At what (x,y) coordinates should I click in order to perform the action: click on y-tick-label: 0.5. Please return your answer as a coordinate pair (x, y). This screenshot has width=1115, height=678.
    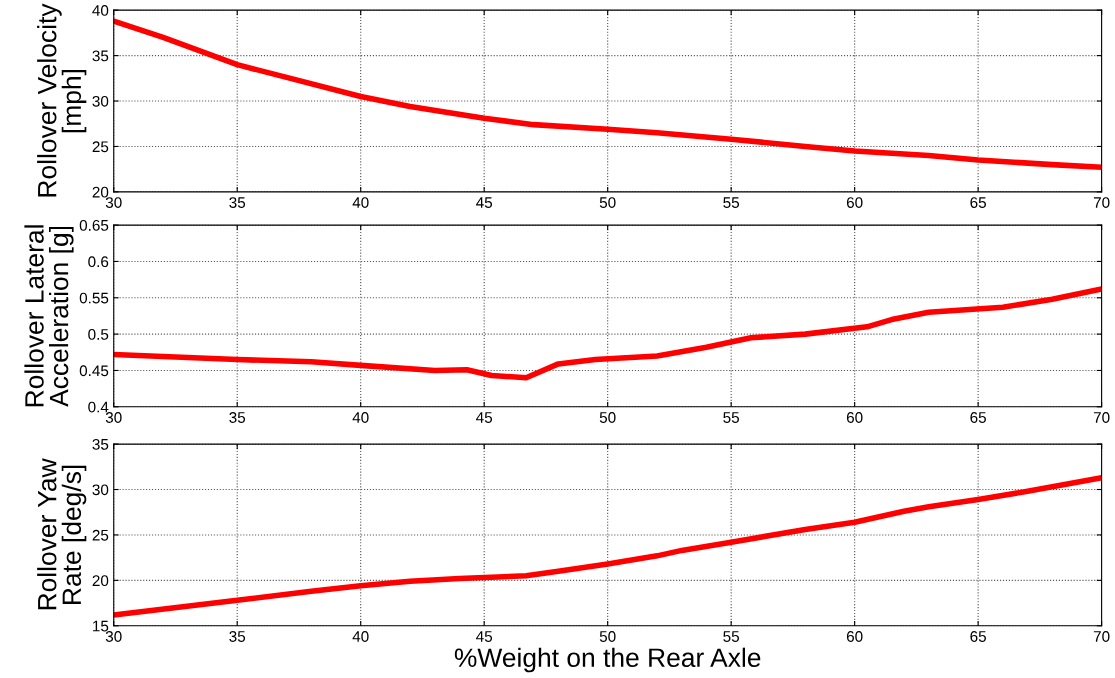
    Looking at the image, I should click on (98, 334).